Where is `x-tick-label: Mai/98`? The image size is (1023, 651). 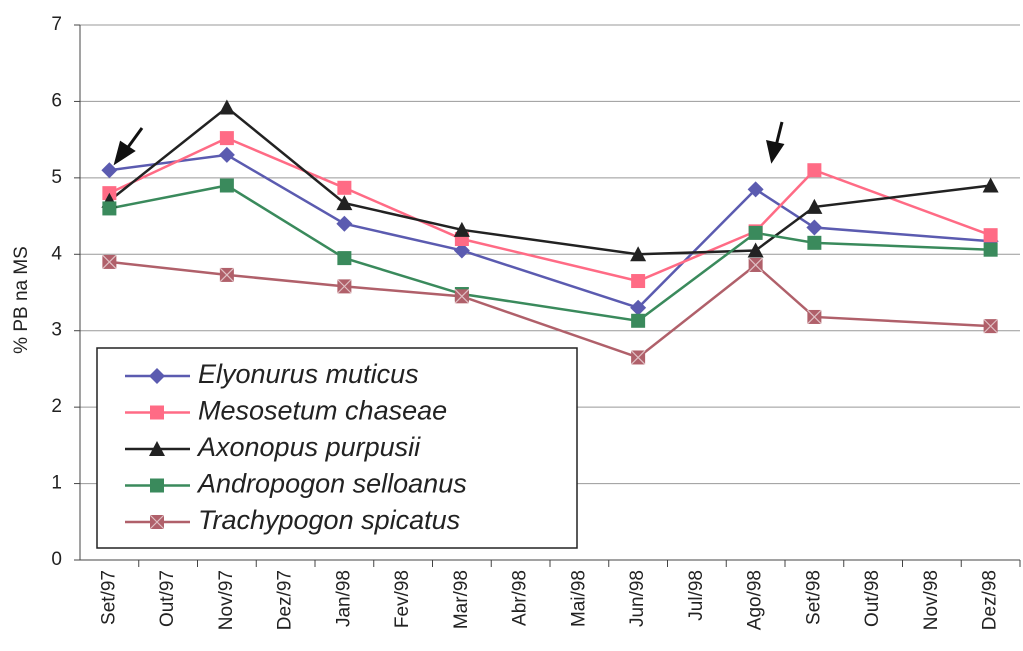 x-tick-label: Mai/98 is located at coordinates (578, 598).